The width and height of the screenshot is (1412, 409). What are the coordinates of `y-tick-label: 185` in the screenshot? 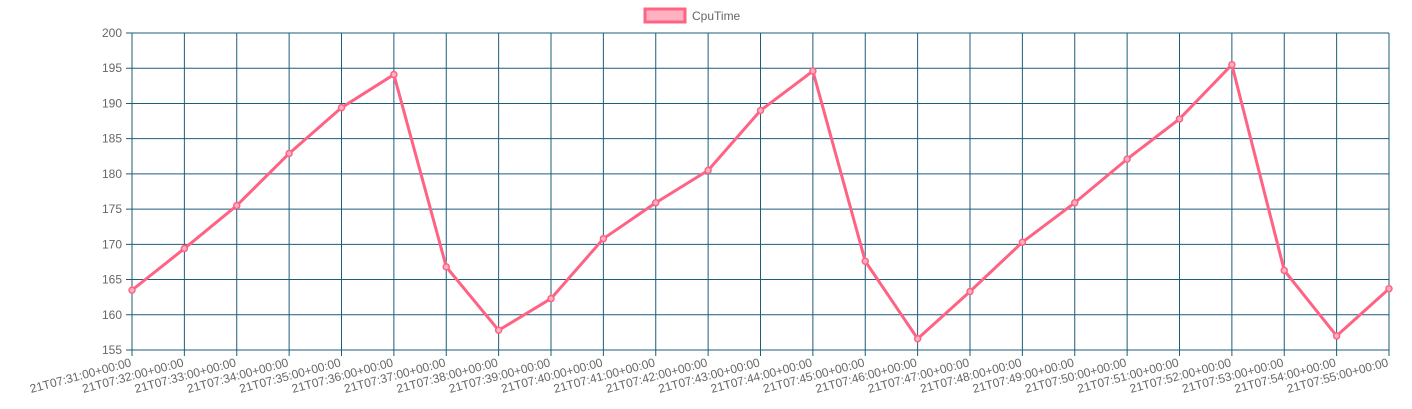 It's located at (112, 139).